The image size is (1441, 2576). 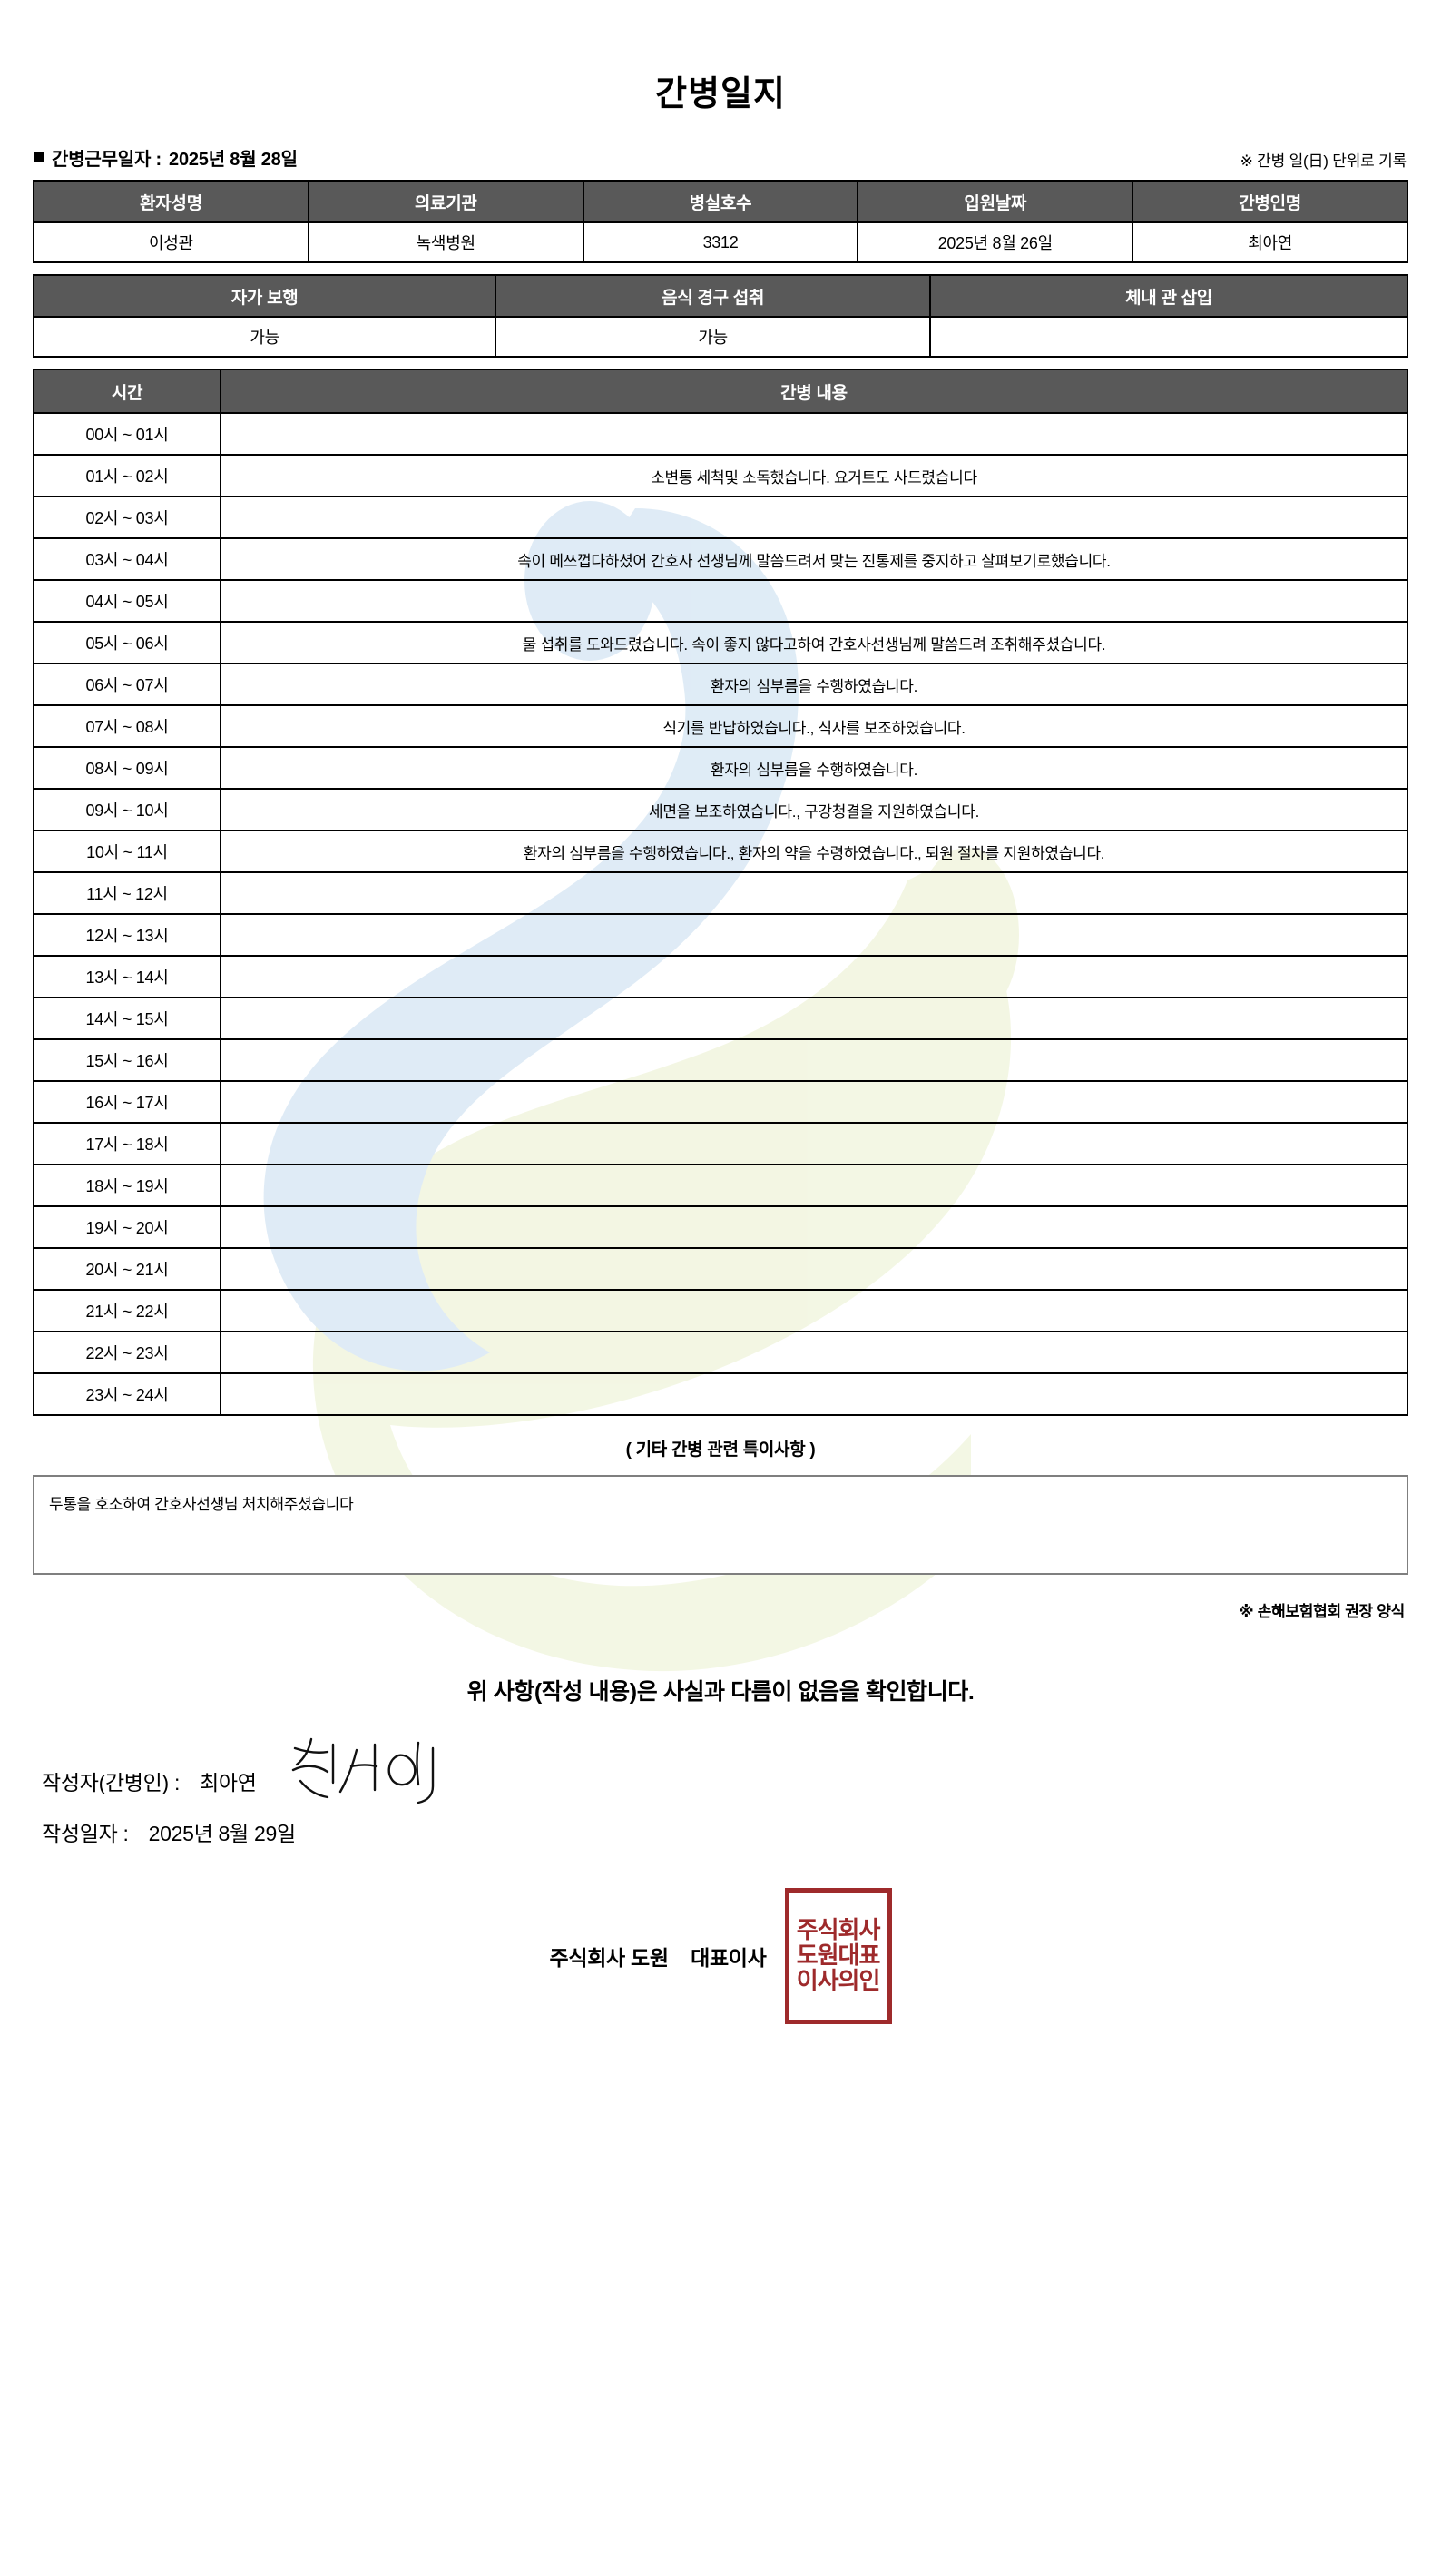 What do you see at coordinates (127, 1394) in the screenshot?
I see `time-slot-label: 23시 ~ 24시` at bounding box center [127, 1394].